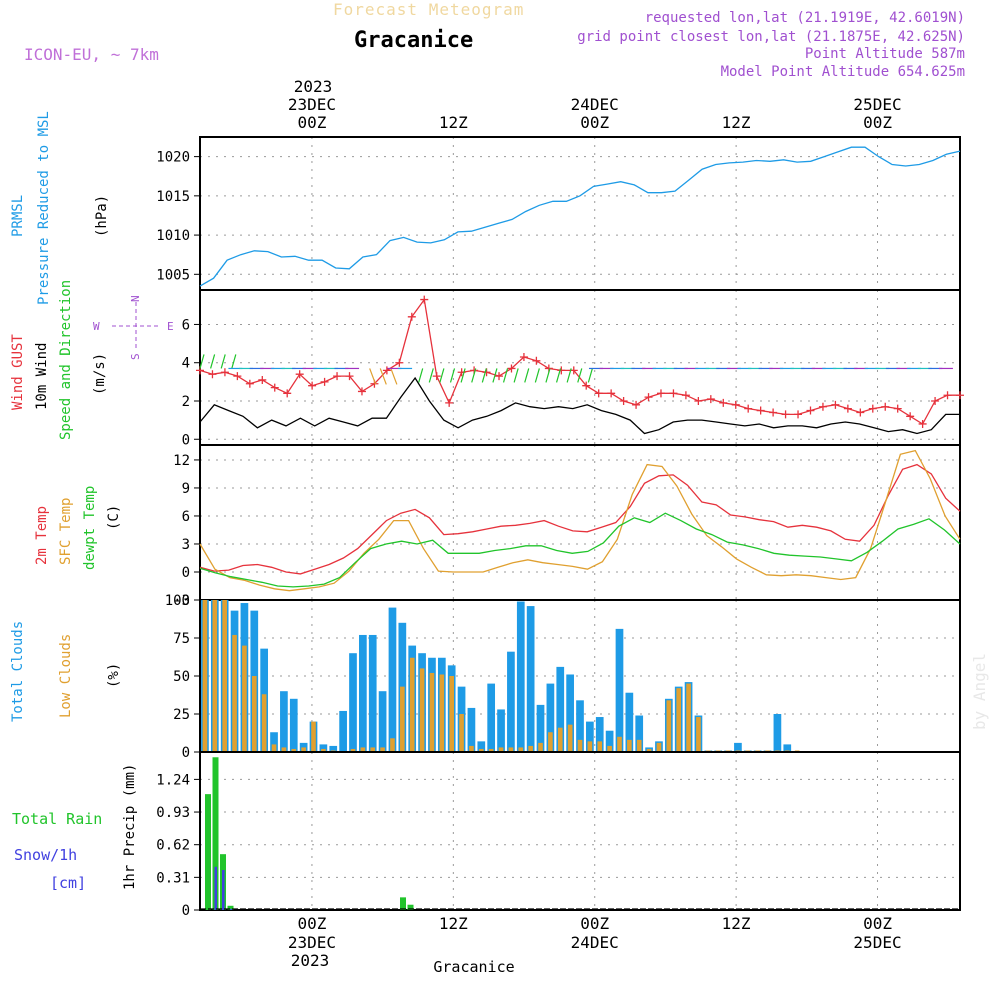 The width and height of the screenshot is (1000, 1000). What do you see at coordinates (57, 819) in the screenshot?
I see `label-total-rain: Total Rain` at bounding box center [57, 819].